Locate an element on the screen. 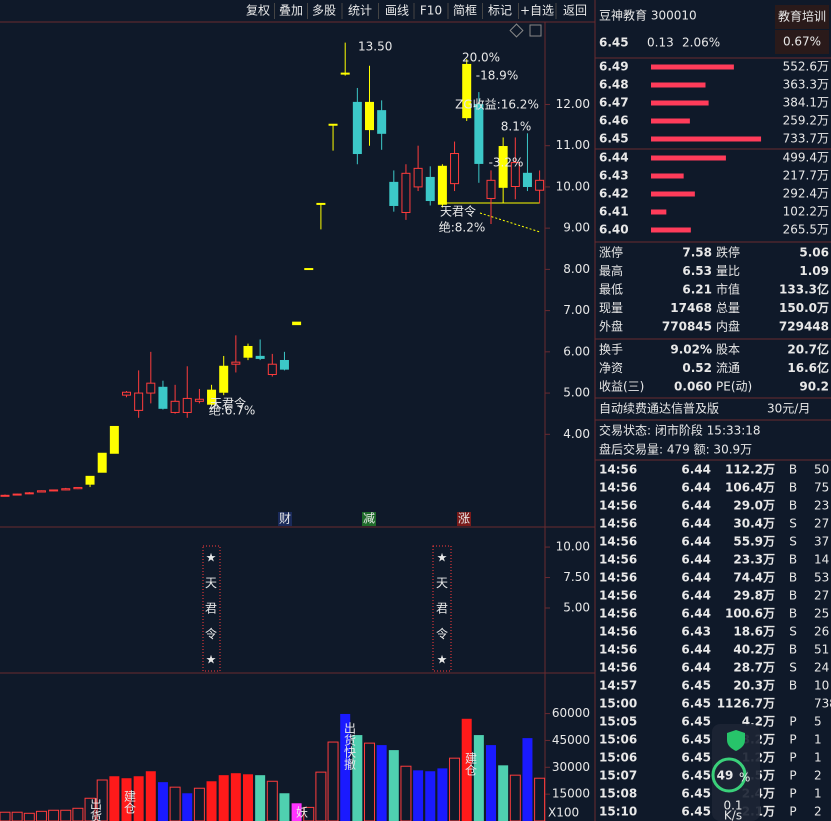 The height and width of the screenshot is (821, 831). trade-time: 15:06 is located at coordinates (618, 758).